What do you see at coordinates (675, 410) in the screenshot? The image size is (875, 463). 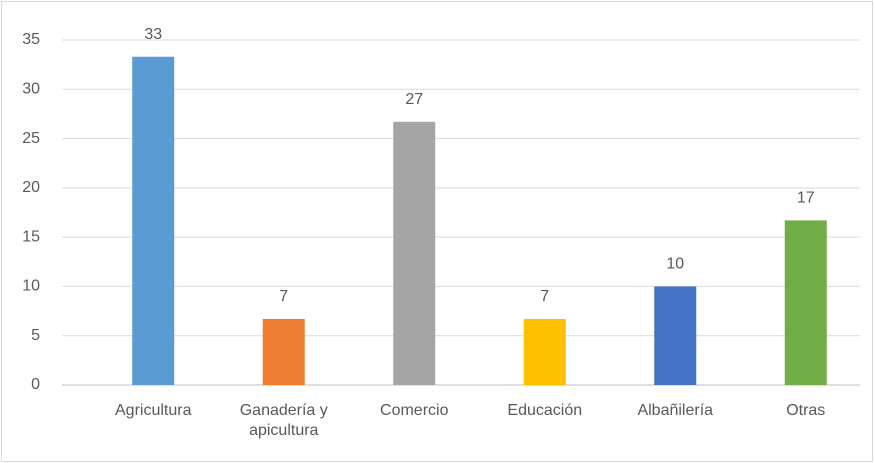 I see `x-tick-label: Albañilería` at bounding box center [675, 410].